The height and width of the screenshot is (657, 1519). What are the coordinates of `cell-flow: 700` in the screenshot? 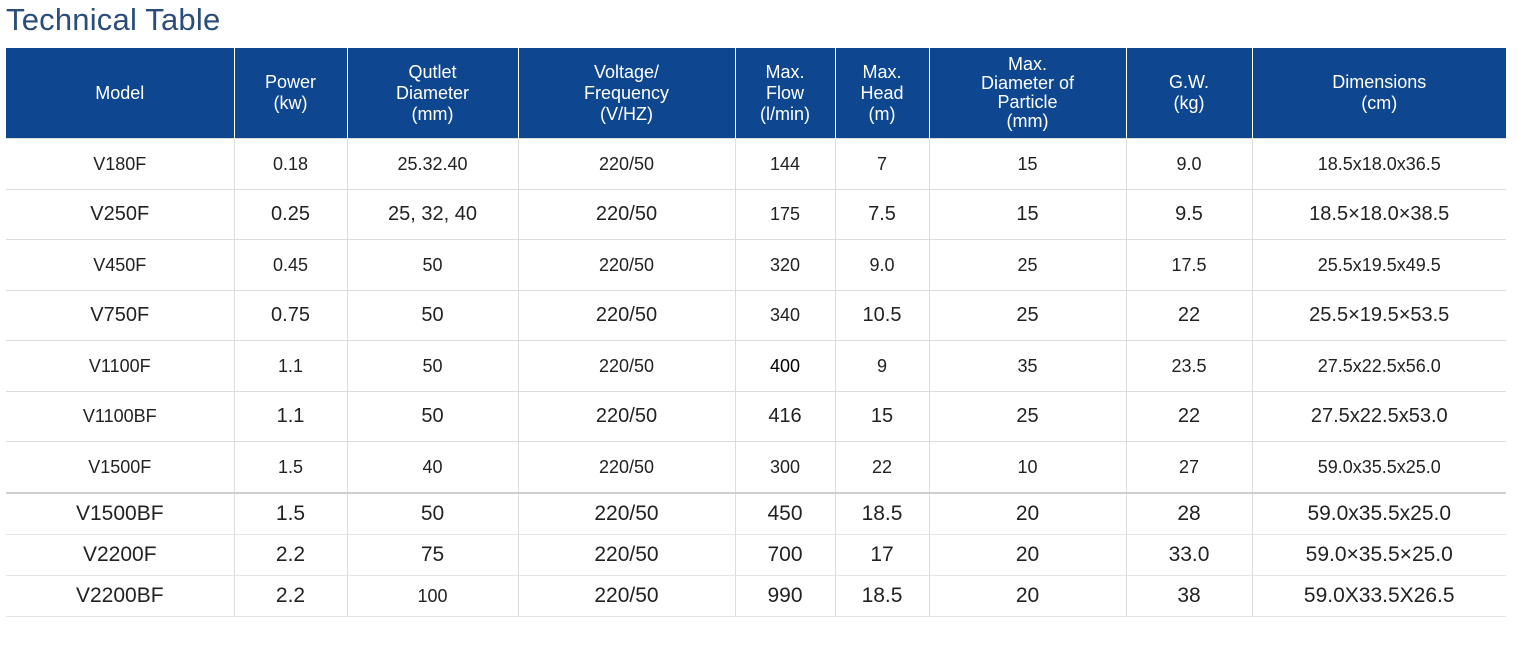 It's located at (784, 555).